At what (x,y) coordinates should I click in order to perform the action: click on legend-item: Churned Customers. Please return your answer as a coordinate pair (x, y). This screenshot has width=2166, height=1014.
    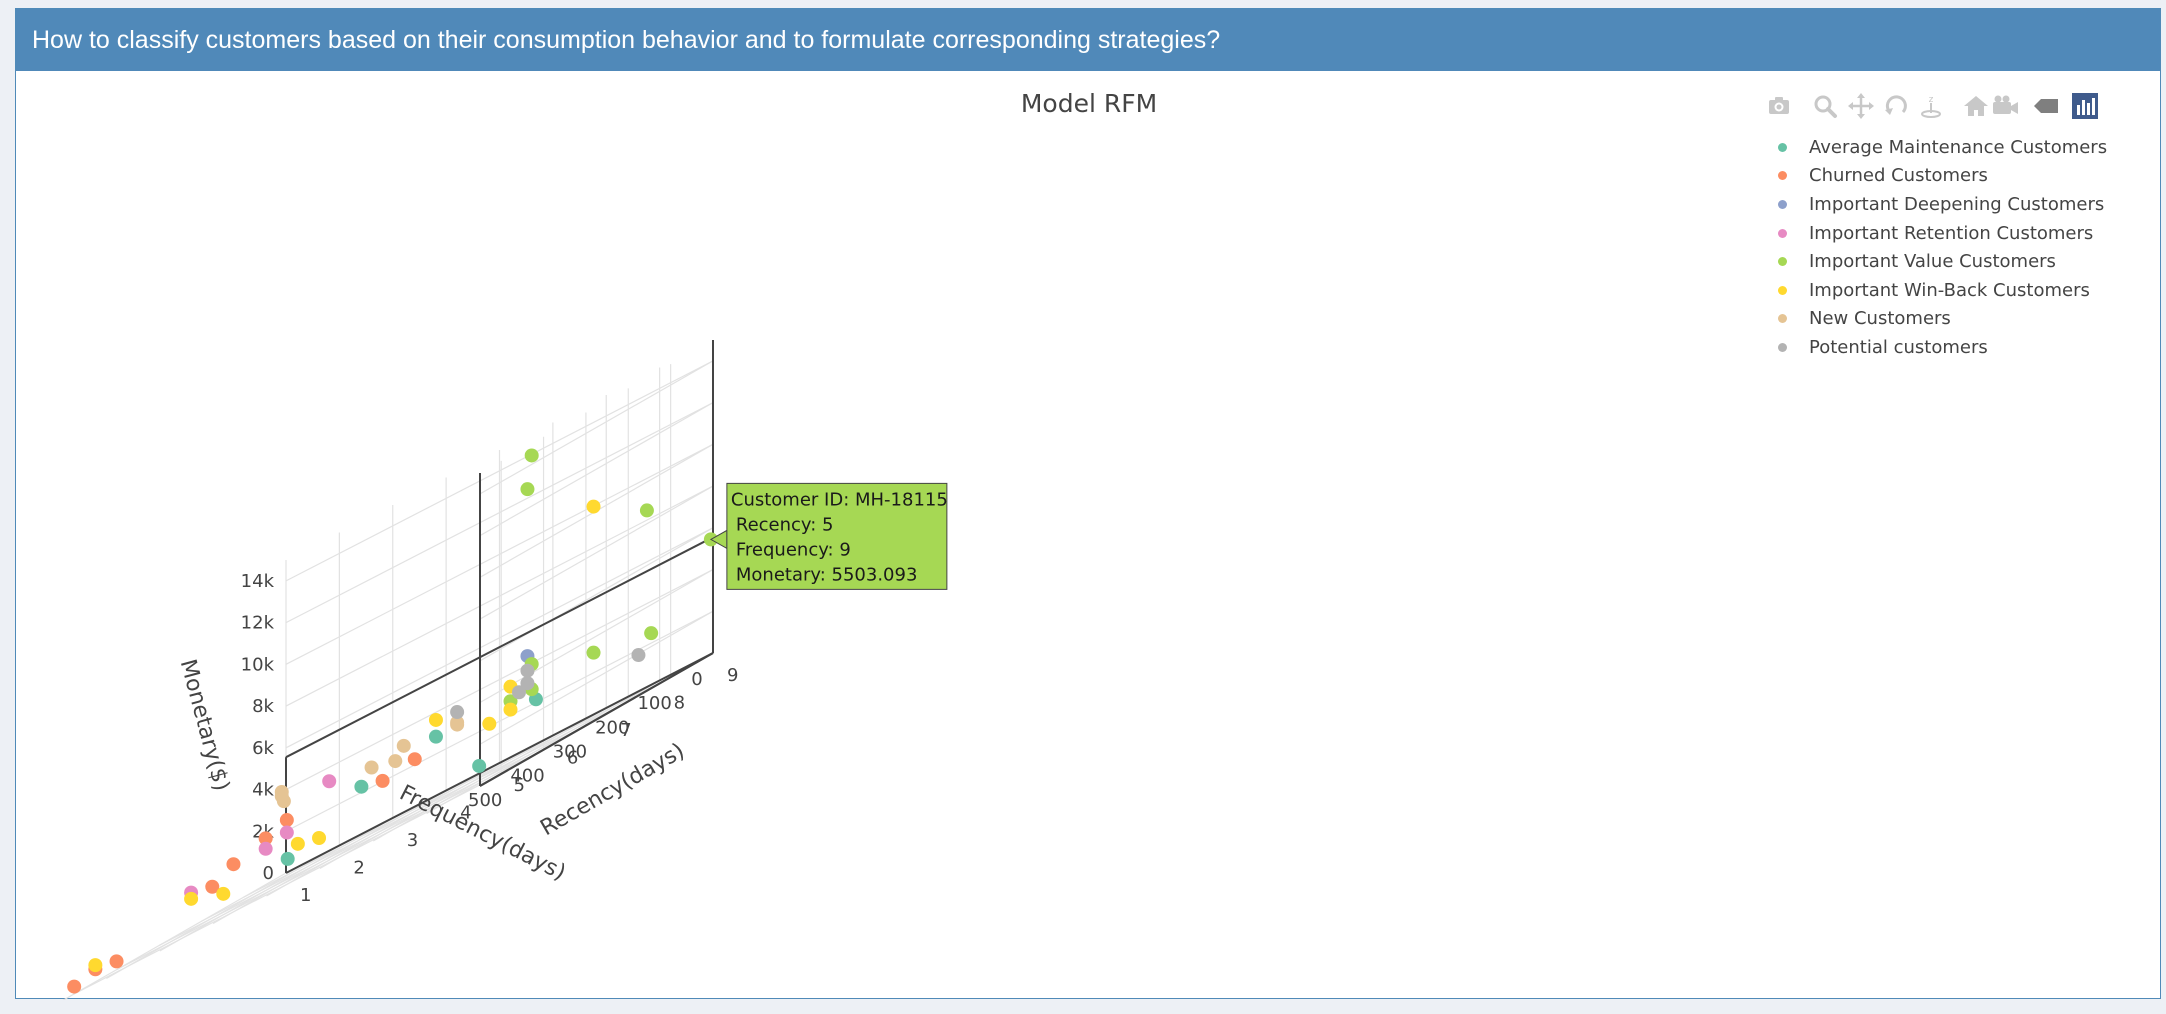
    Looking at the image, I should click on (1942, 176).